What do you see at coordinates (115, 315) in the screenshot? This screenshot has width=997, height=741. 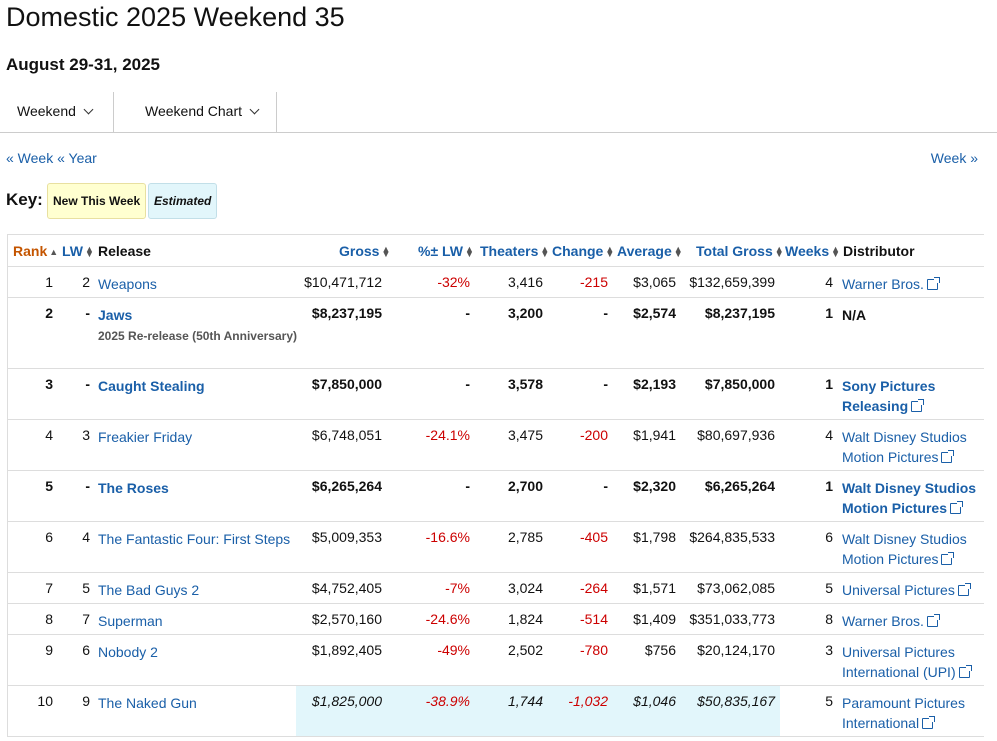 I see `release-link: Jaws` at bounding box center [115, 315].